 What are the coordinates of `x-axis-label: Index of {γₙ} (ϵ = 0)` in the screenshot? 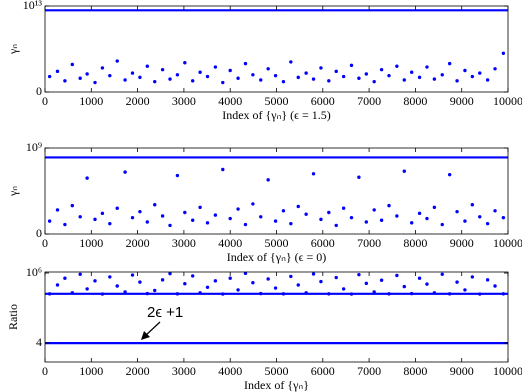 It's located at (277, 257).